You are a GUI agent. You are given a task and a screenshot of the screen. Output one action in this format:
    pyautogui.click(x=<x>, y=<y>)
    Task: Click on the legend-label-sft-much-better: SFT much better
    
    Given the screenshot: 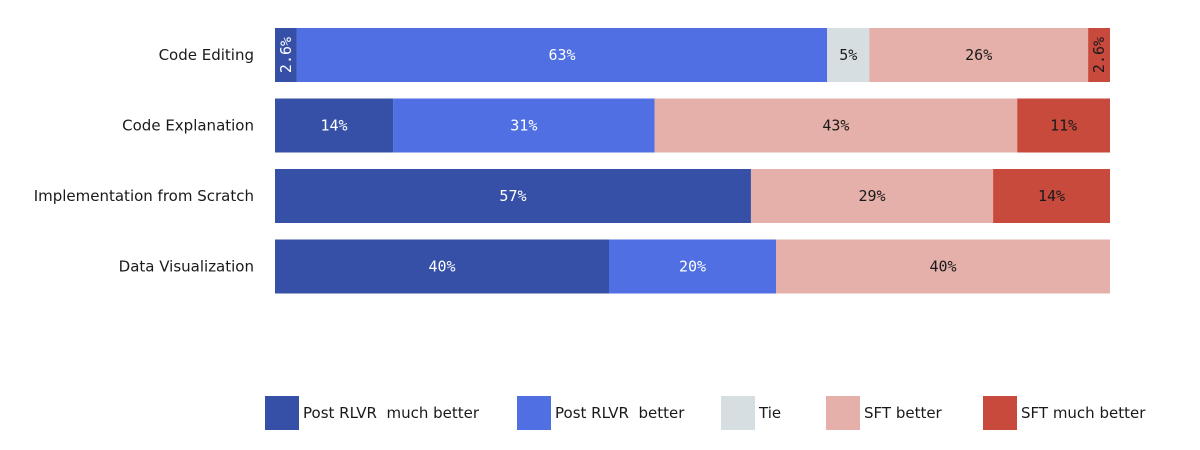 What is the action you would take?
    pyautogui.click(x=1083, y=413)
    